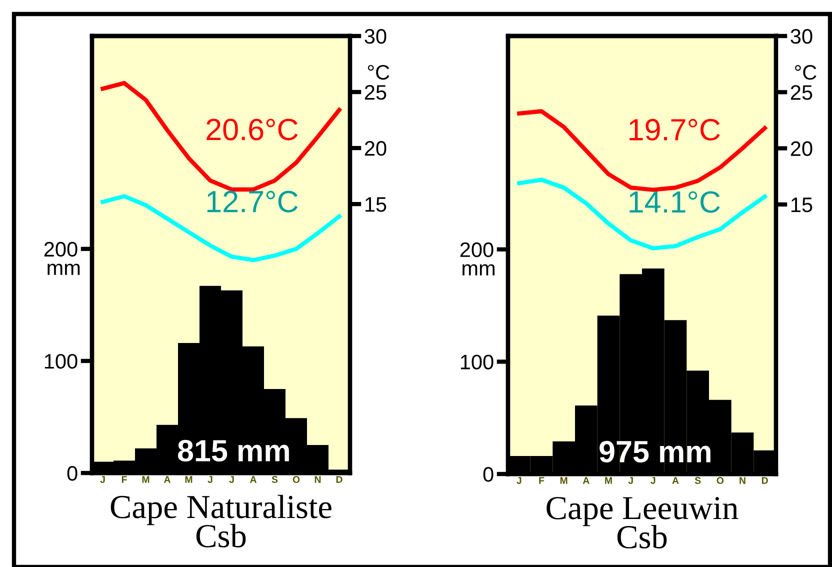  I want to click on annotation: 20.6°C, so click(252, 129).